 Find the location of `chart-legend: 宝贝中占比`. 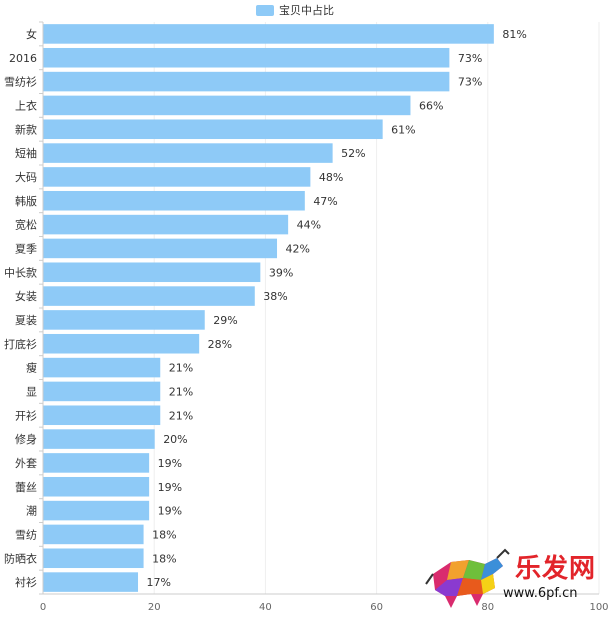

chart-legend: 宝贝中占比 is located at coordinates (295, 10).